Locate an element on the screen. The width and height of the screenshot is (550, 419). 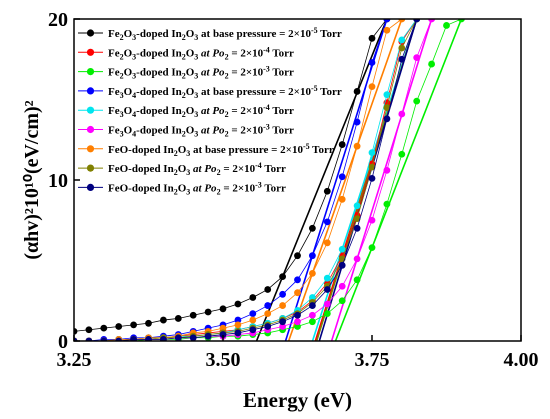
legend-text-part: 4 is located at coordinates (134, 134).